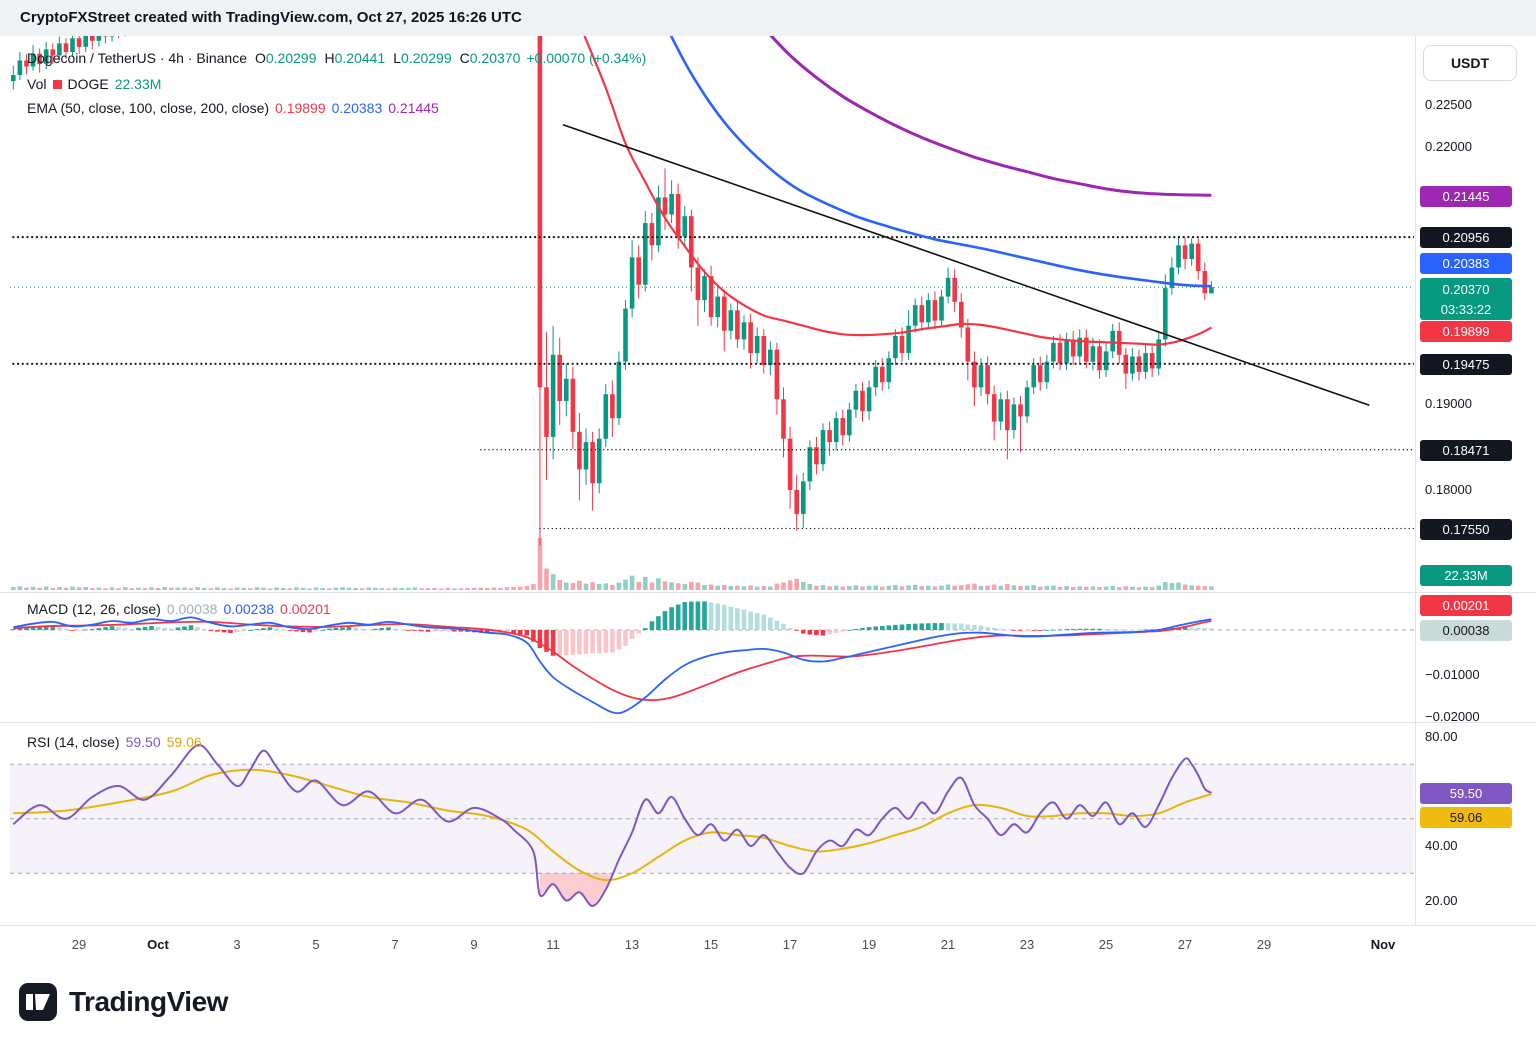 This screenshot has height=1047, width=1536. Describe the element at coordinates (300, 108) in the screenshot. I see `ema50-value: 0.19899` at that location.